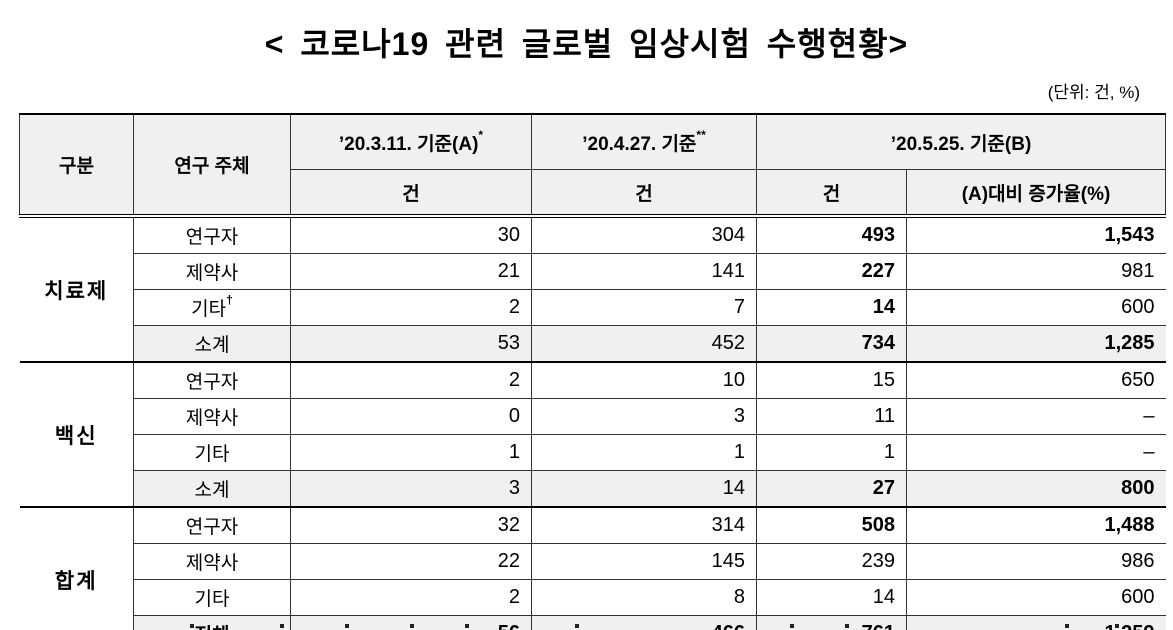 This screenshot has width=1173, height=630. I want to click on table-row: 제약사 22 145 239 986, so click(593, 561).